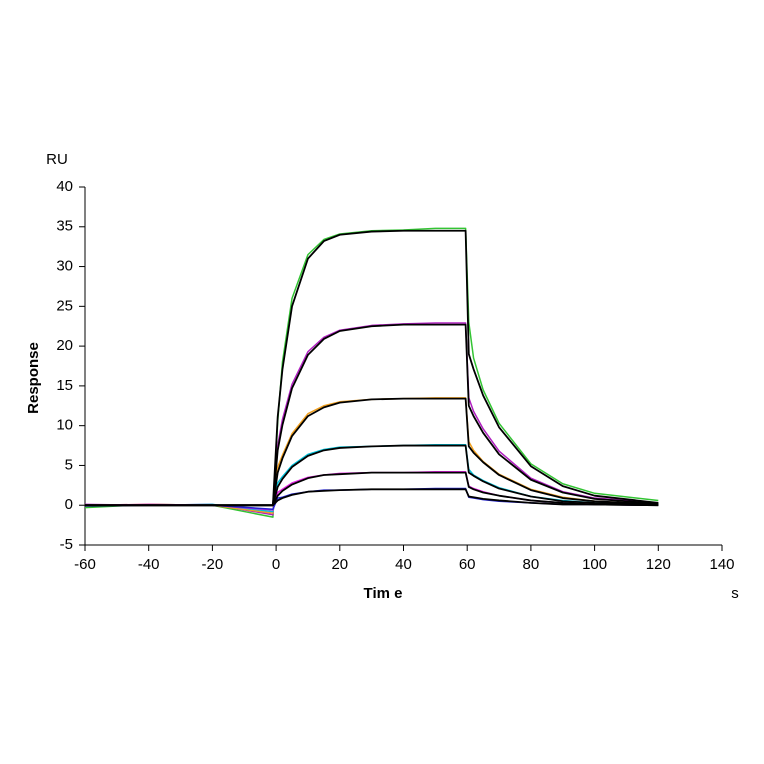 The height and width of the screenshot is (764, 764). I want to click on y-tick-label: 40, so click(64, 186).